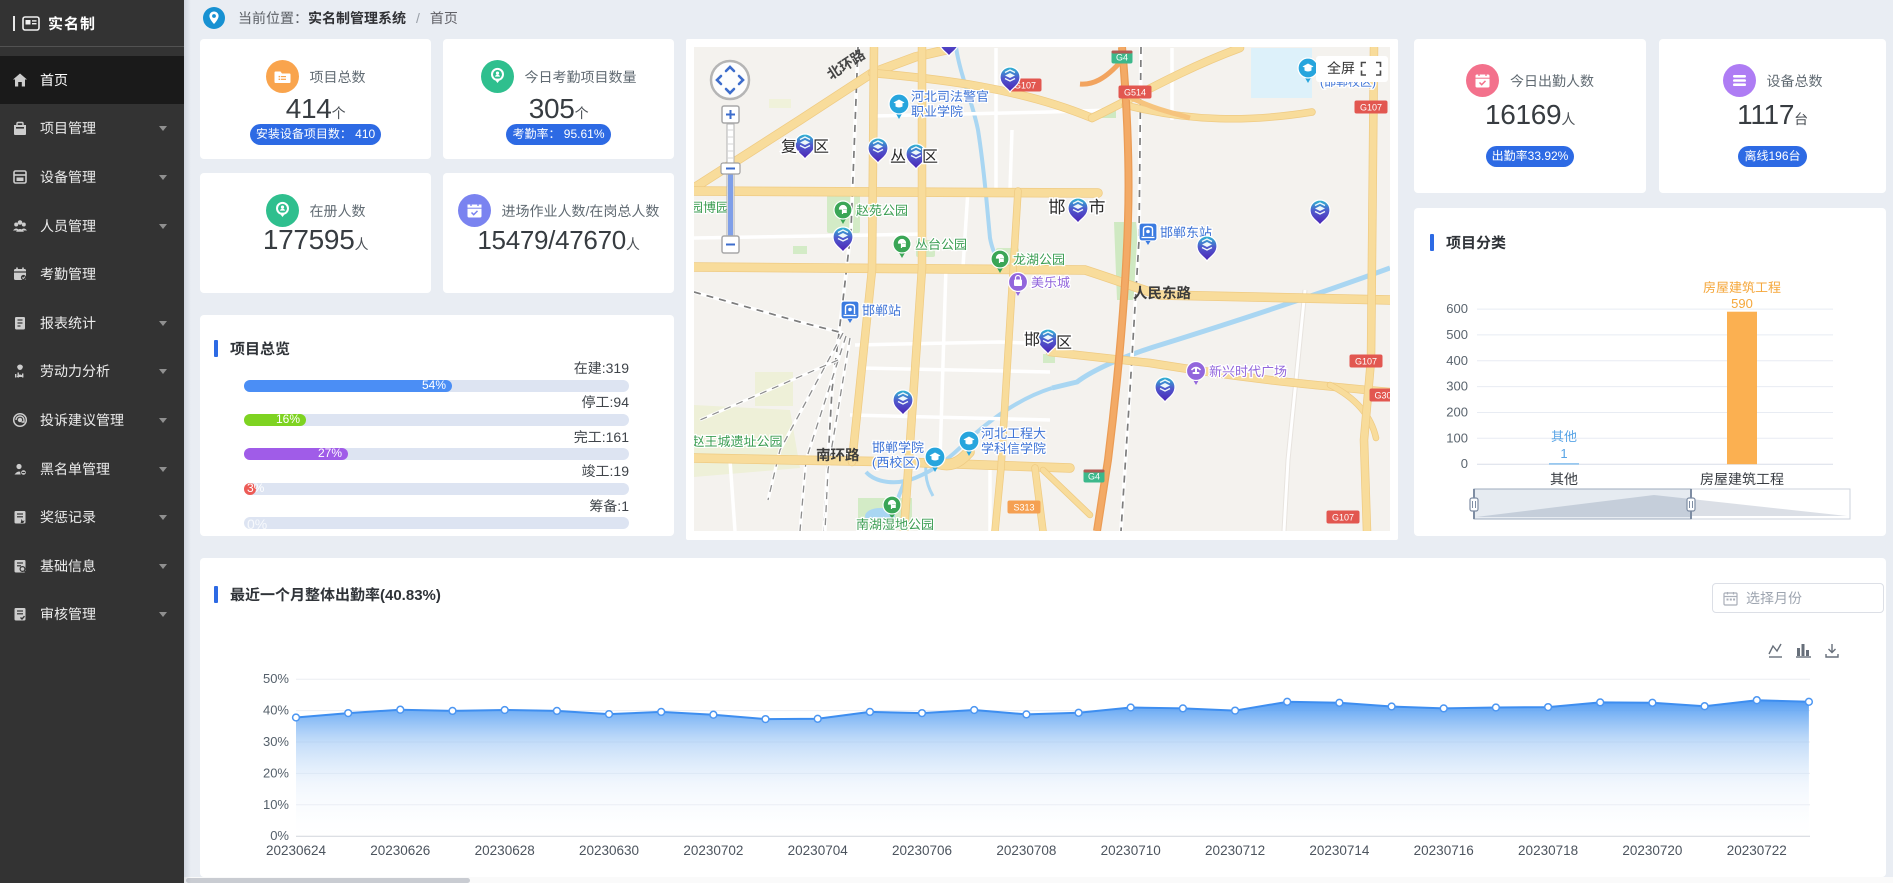 This screenshot has height=883, width=1893. I want to click on svg-text: 10%, so click(276, 804).